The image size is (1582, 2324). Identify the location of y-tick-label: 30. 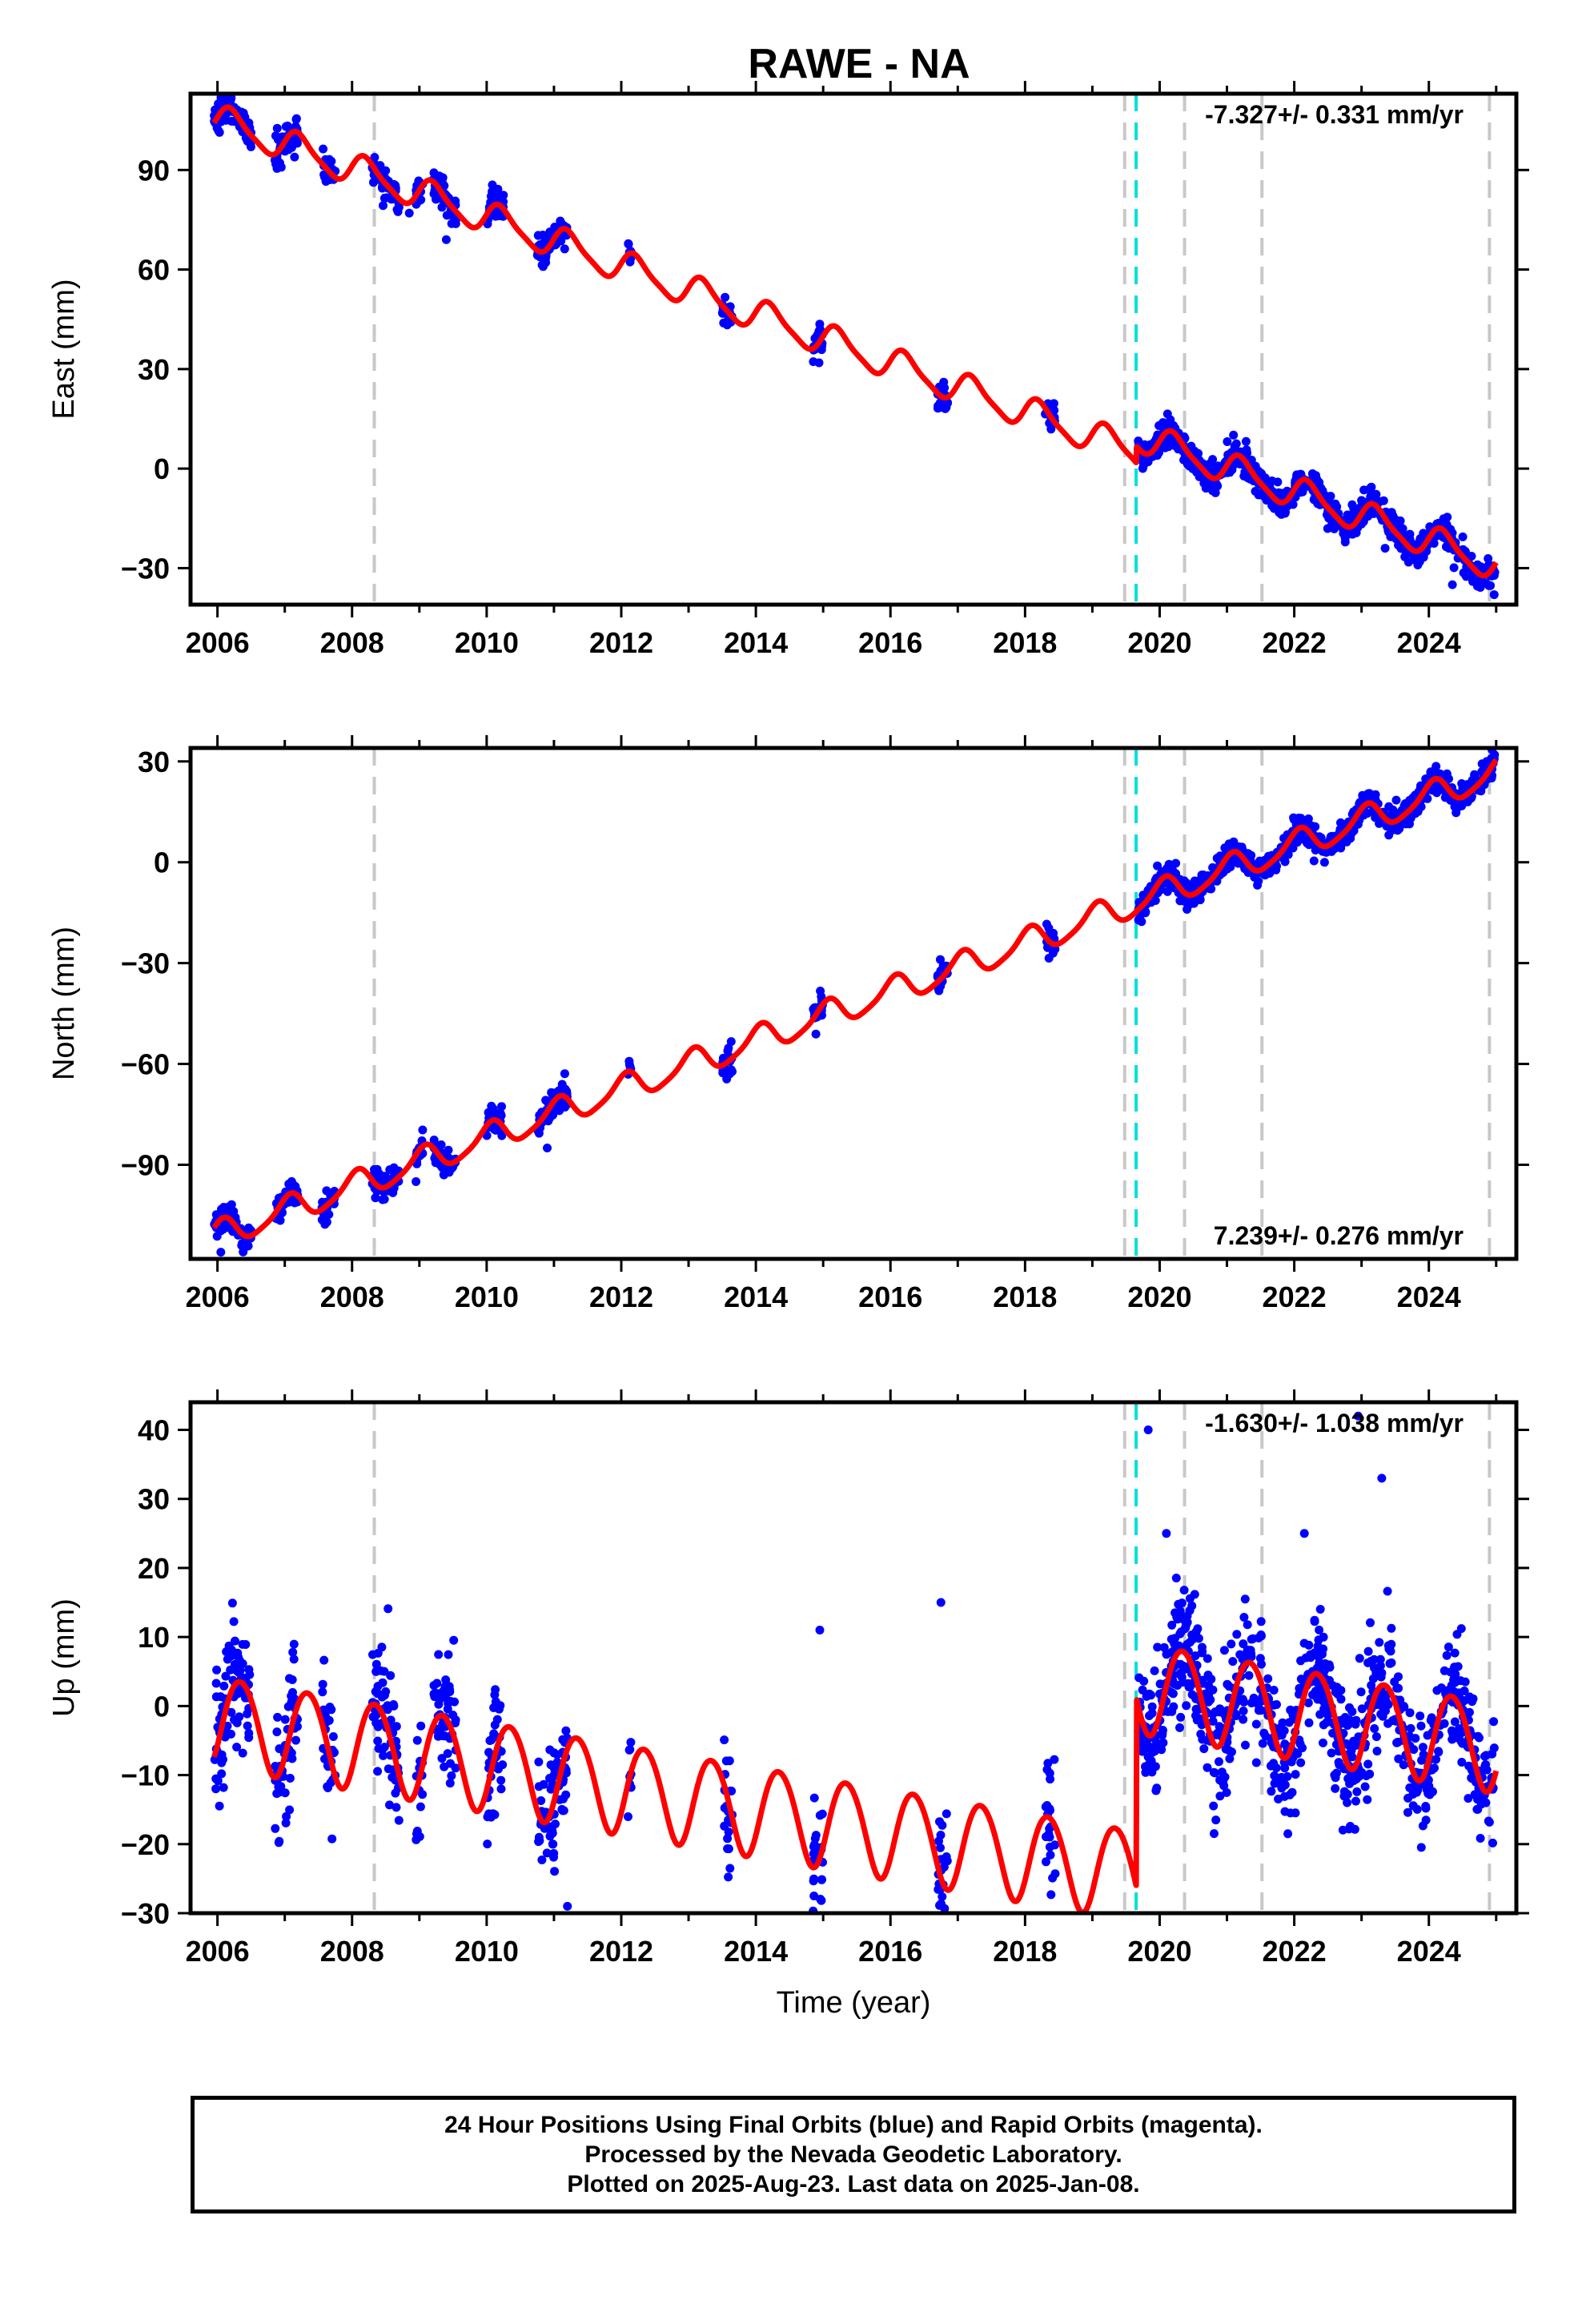
(154, 762).